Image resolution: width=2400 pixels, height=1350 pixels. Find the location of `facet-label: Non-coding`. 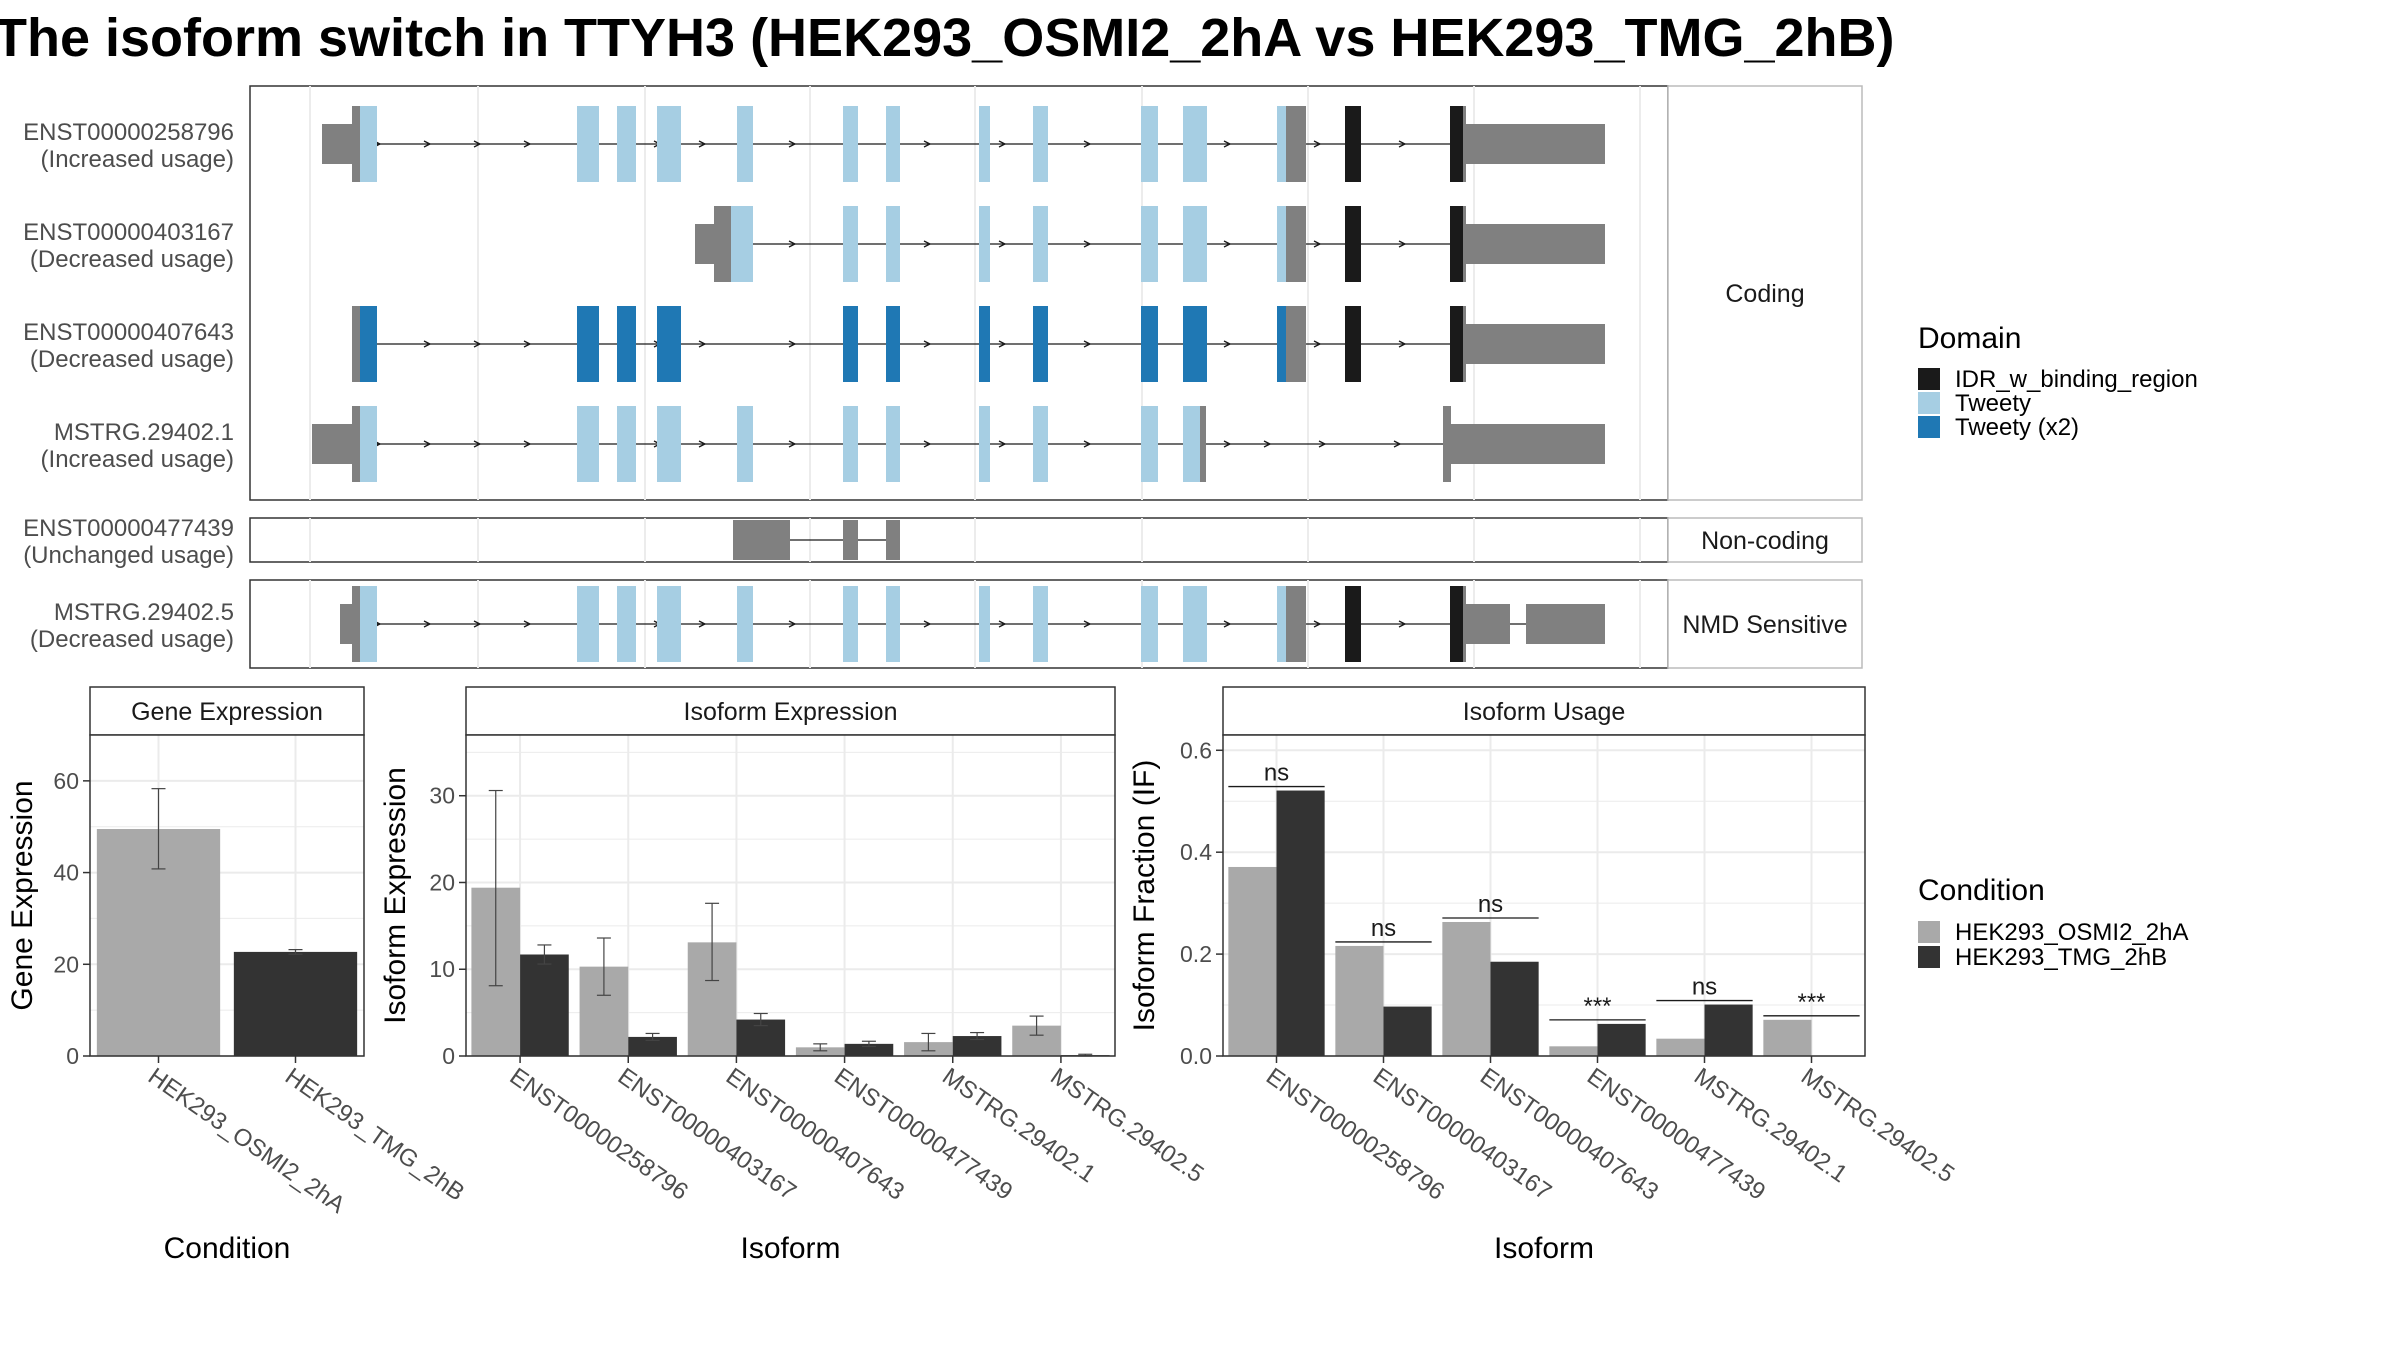

facet-label: Non-coding is located at coordinates (1765, 541).